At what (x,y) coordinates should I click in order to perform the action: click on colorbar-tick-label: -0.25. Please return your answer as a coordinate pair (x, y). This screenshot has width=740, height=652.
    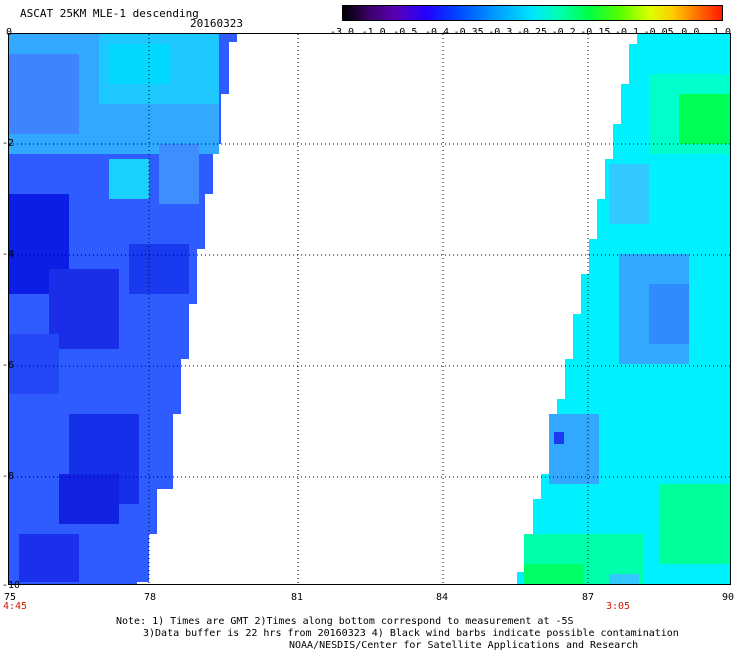
    Looking at the image, I should click on (532, 32).